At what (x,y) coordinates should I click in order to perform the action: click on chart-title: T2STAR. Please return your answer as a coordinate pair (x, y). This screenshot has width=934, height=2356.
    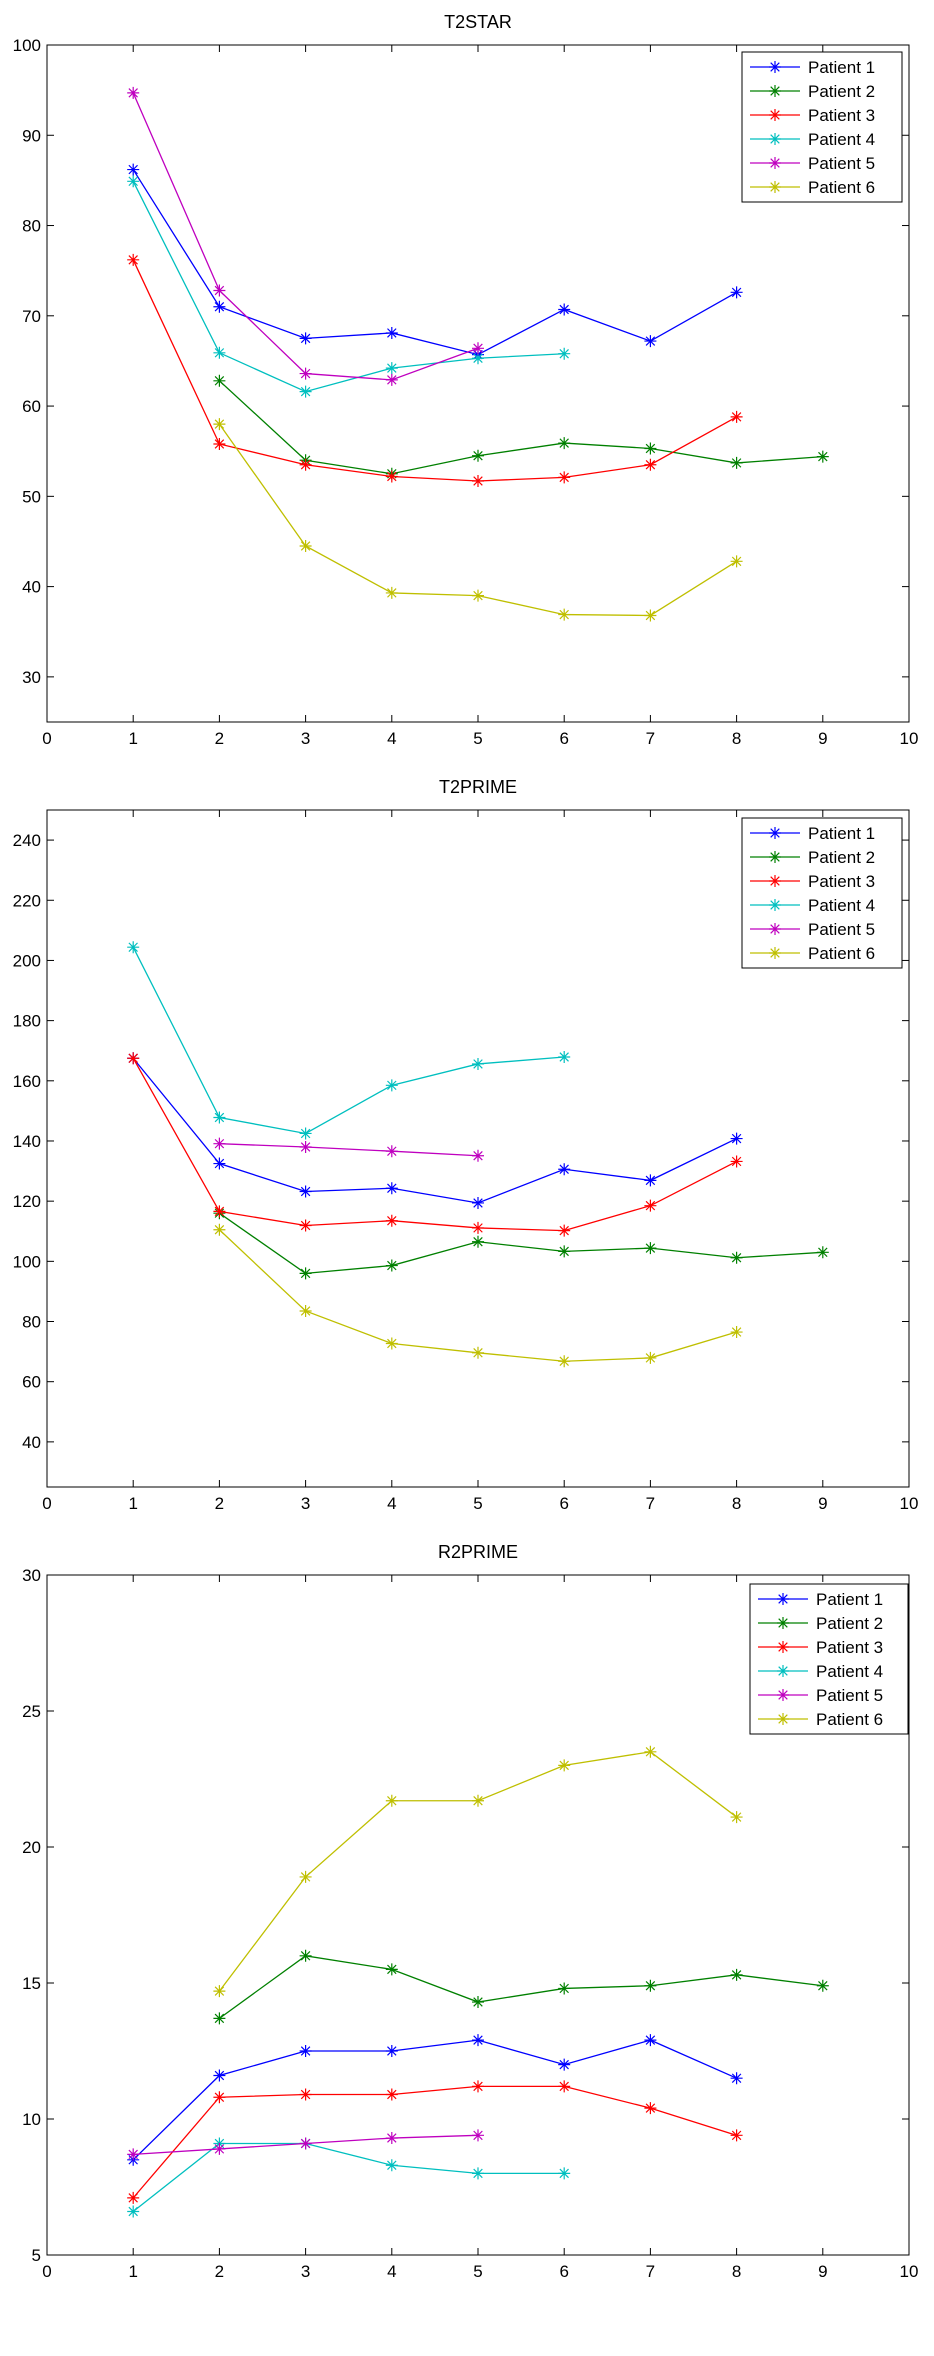
    Looking at the image, I should click on (478, 22).